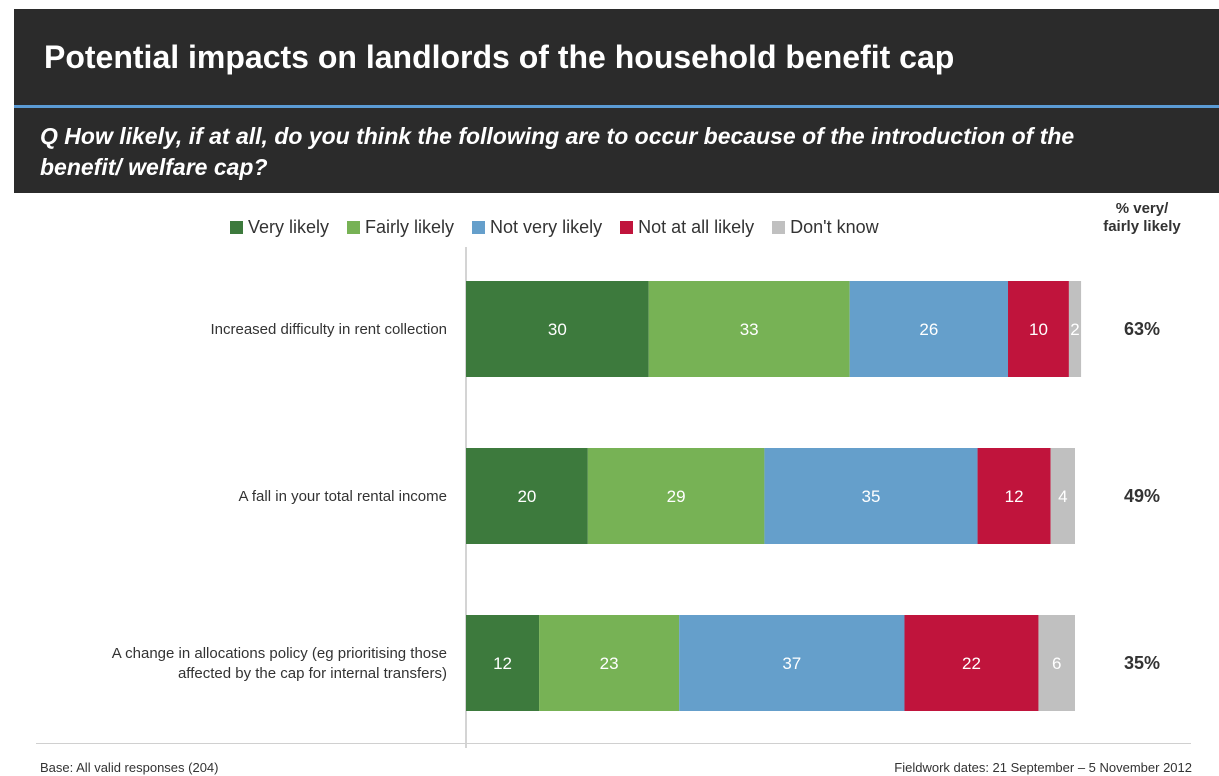 This screenshot has height=776, width=1219. I want to click on legend-item: Not at all likely, so click(687, 227).